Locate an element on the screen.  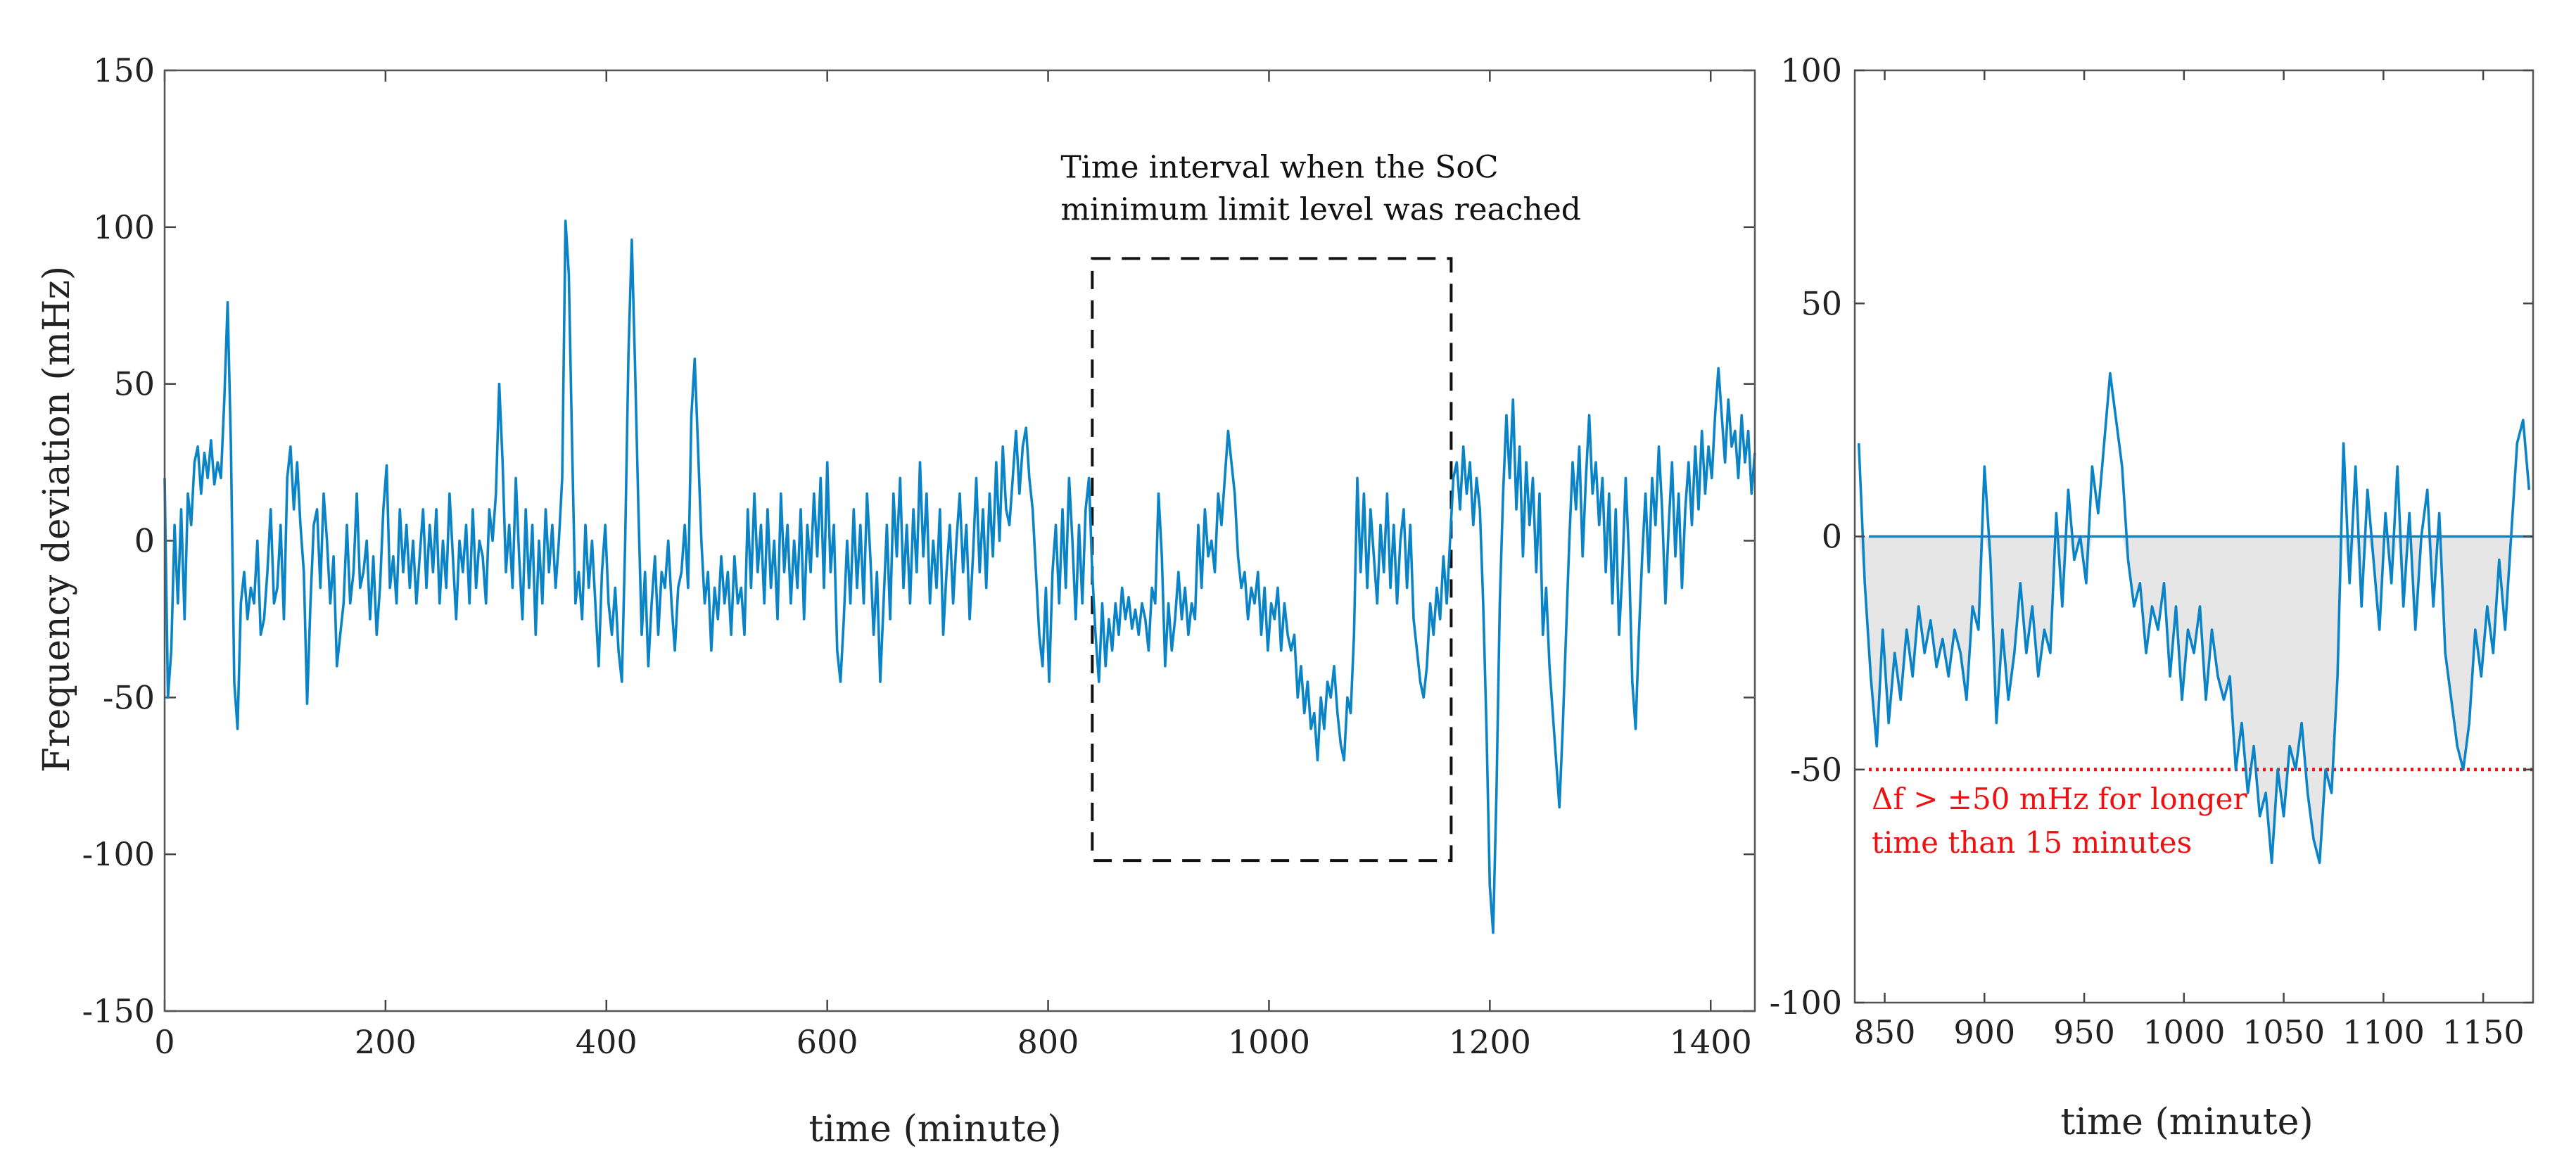
zoom-y-tick-label: -100 is located at coordinates (1806, 1003).